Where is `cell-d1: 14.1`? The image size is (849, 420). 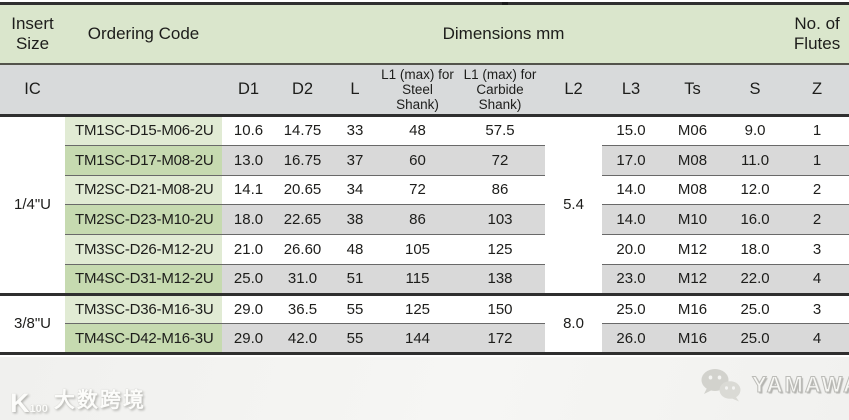
cell-d1: 14.1 is located at coordinates (248, 189).